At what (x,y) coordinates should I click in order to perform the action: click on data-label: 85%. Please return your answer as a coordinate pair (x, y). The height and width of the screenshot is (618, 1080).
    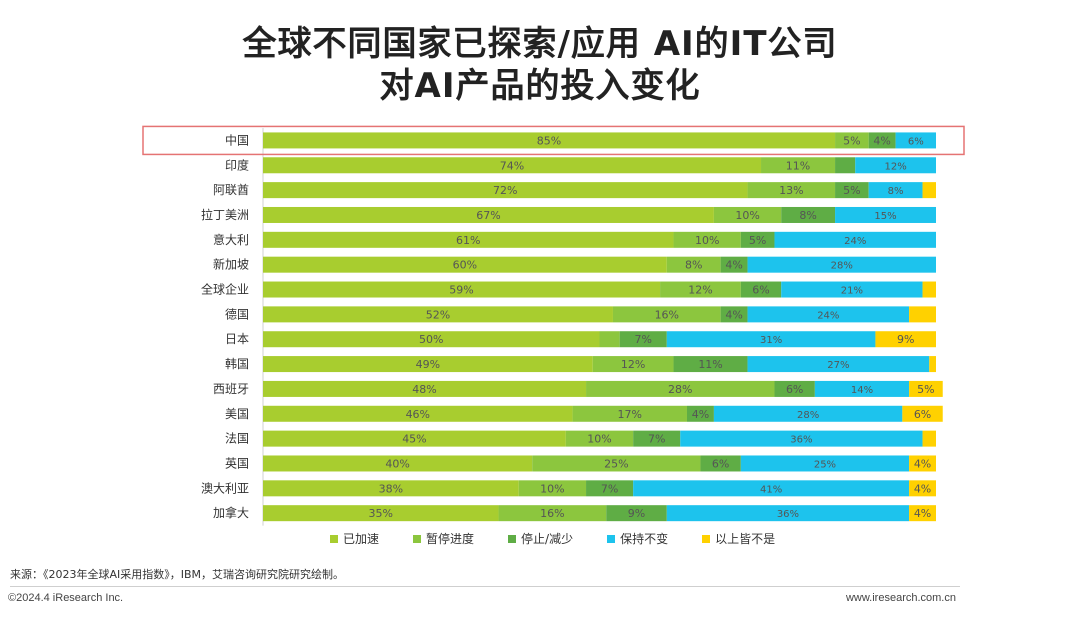
    Looking at the image, I should click on (549, 140).